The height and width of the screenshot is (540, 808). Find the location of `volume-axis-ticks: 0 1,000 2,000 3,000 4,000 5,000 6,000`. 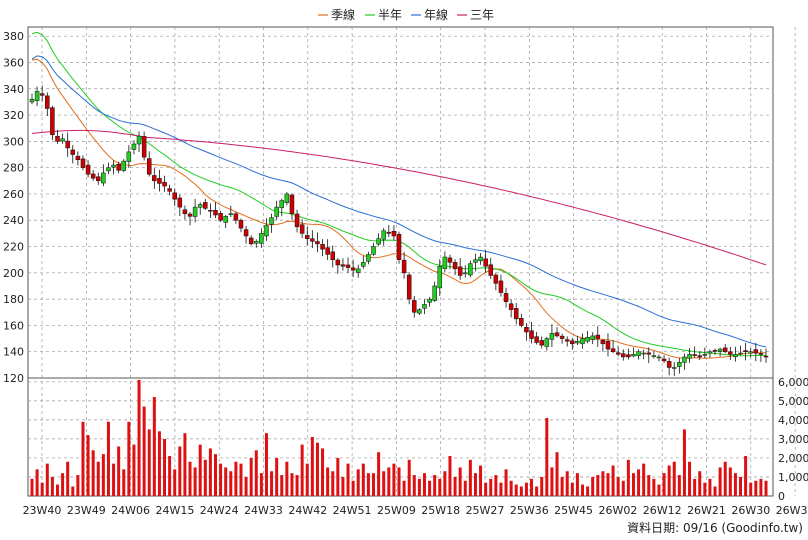

volume-axis-ticks: 0 1,000 2,000 3,000 4,000 5,000 6,000 is located at coordinates (793, 439).